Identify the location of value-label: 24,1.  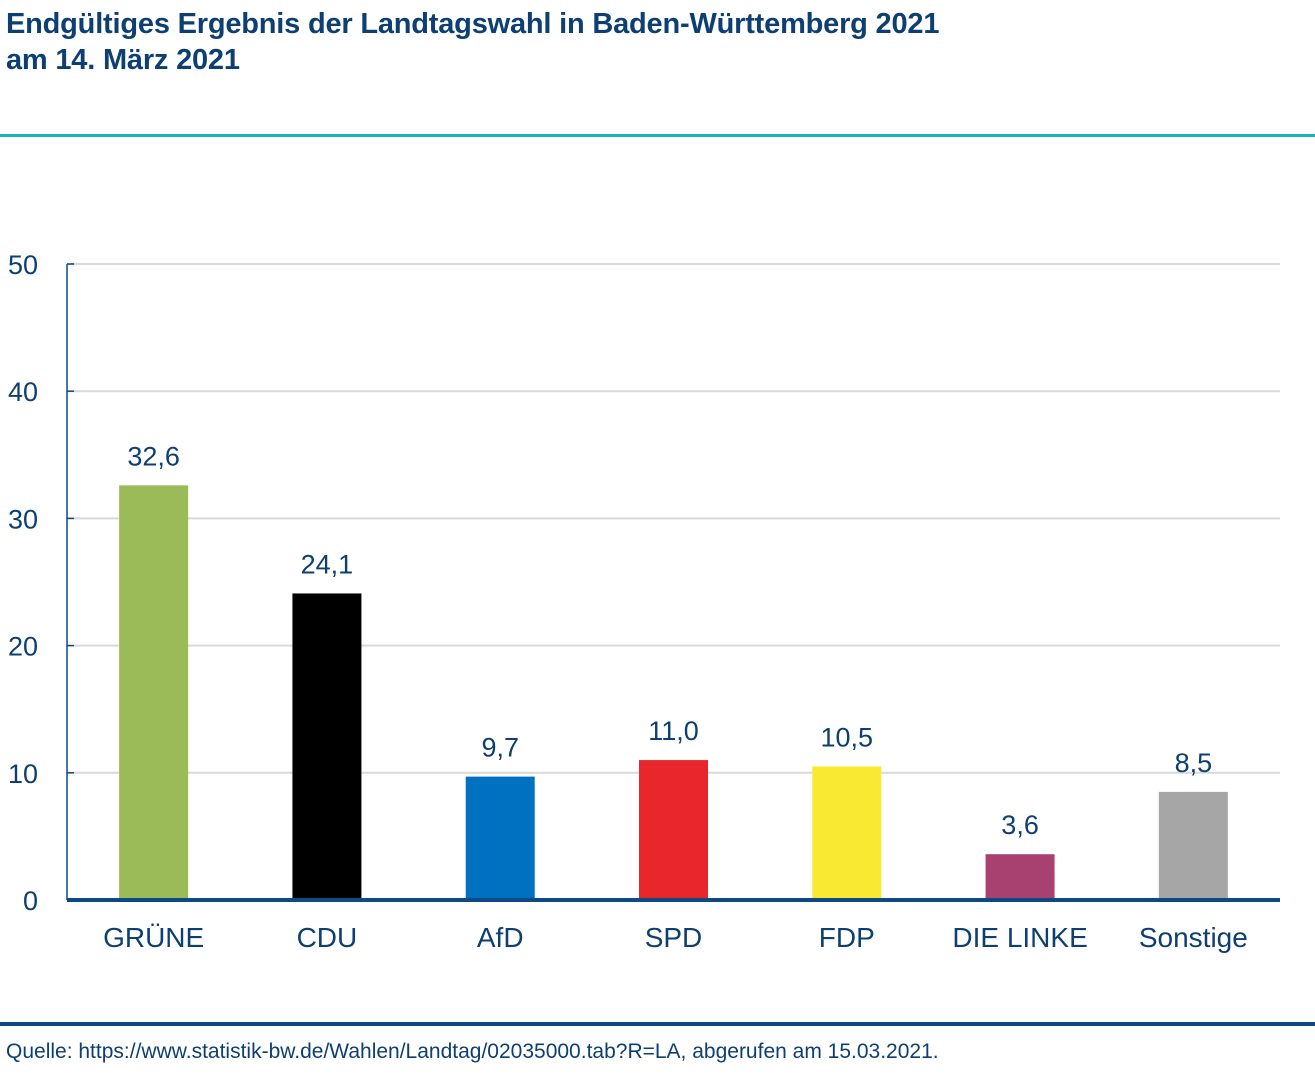
(327, 564).